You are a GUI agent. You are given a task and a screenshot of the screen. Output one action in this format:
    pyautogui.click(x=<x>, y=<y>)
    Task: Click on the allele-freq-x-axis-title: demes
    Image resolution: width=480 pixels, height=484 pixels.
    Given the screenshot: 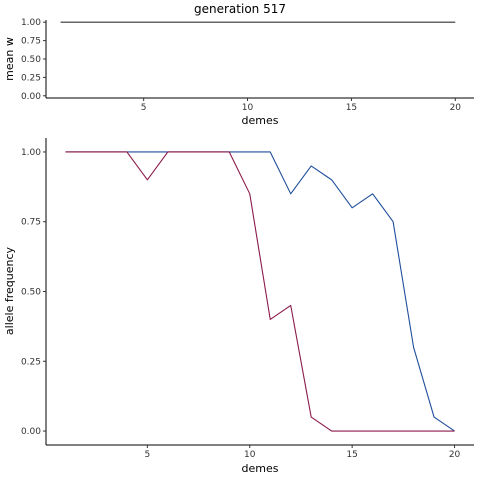 What is the action you would take?
    pyautogui.click(x=260, y=468)
    